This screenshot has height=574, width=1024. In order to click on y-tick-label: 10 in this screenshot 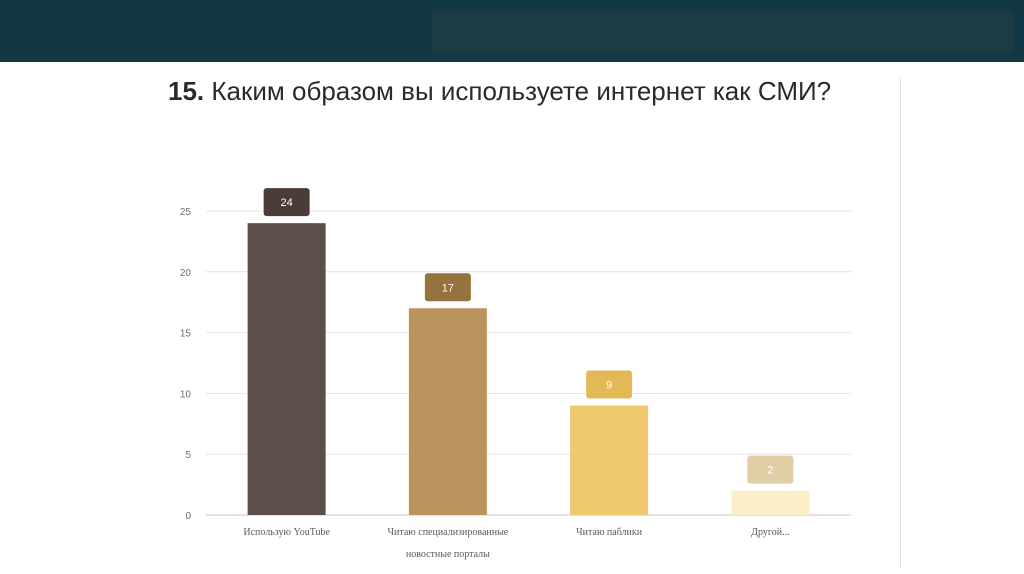, I will do `click(186, 394)`.